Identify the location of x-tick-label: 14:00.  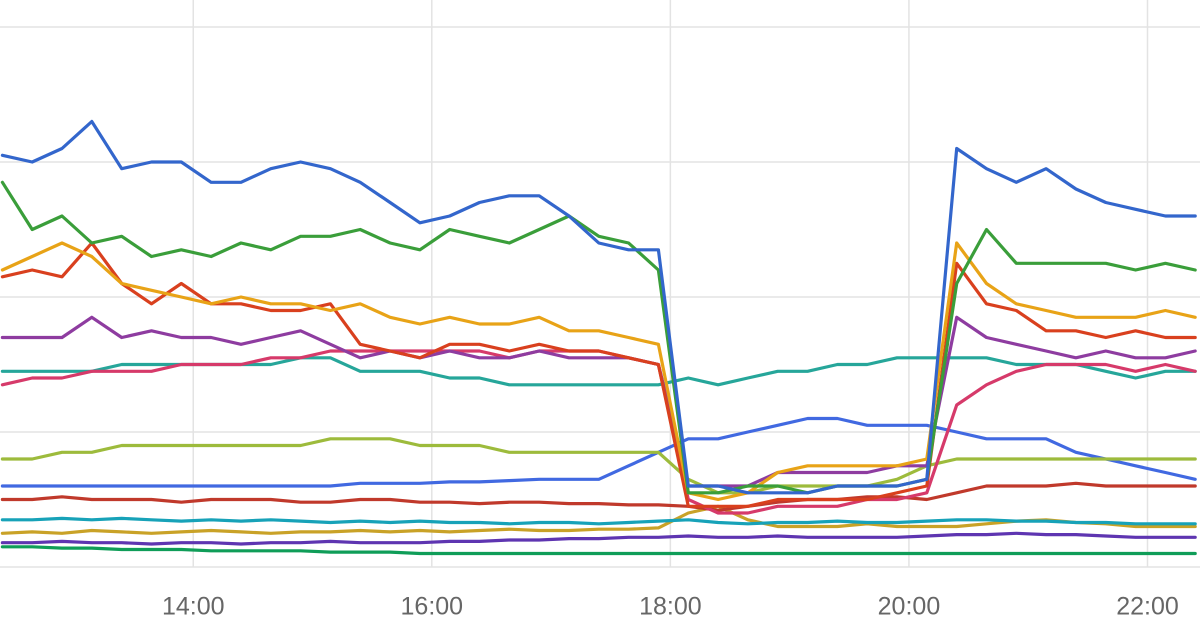
(193, 607).